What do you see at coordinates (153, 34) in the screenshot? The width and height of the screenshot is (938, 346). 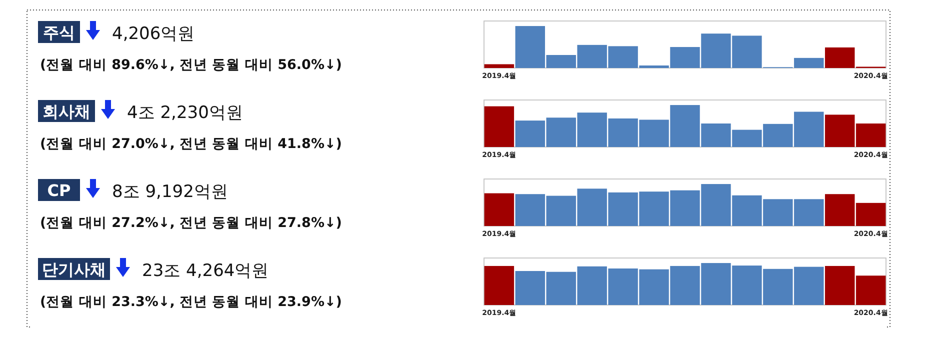 I see `text: 4,206억원` at bounding box center [153, 34].